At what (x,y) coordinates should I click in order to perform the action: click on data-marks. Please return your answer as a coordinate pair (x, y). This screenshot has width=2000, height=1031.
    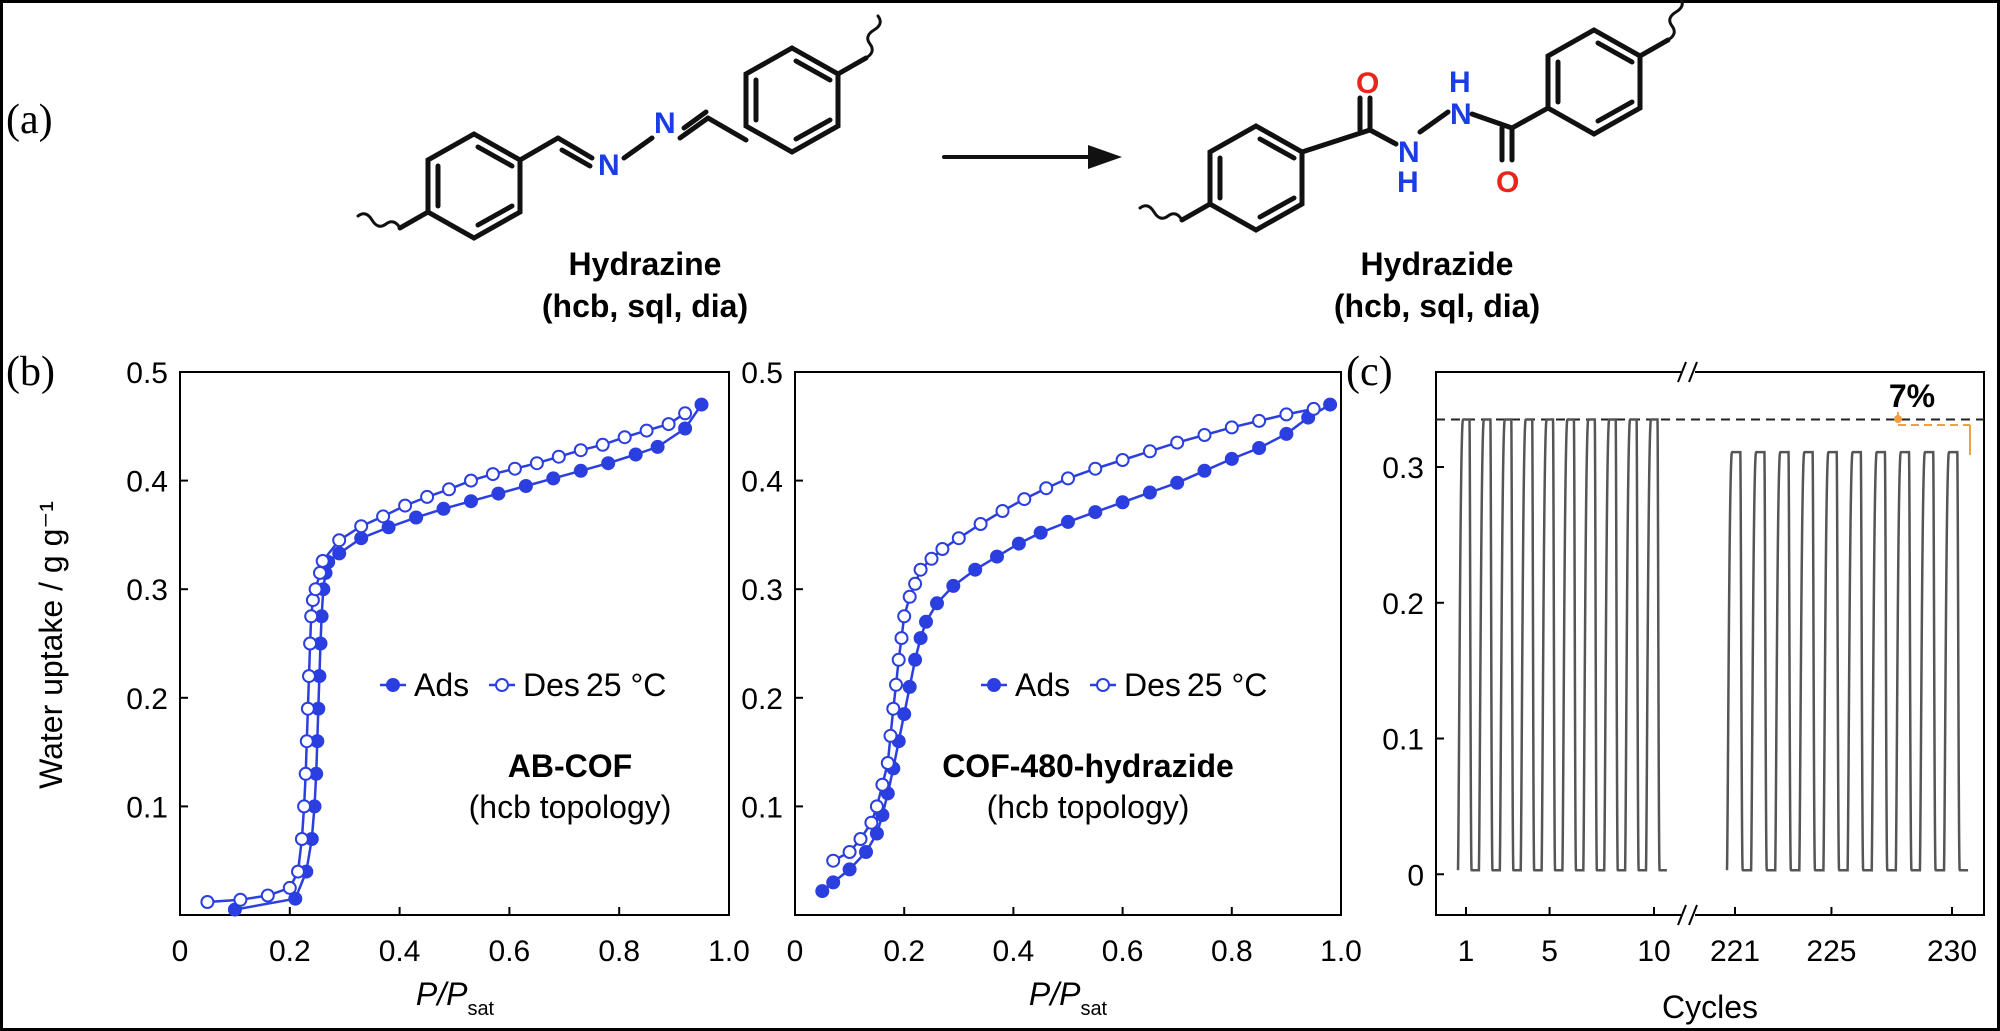
    Looking at the image, I should click on (1076, 648).